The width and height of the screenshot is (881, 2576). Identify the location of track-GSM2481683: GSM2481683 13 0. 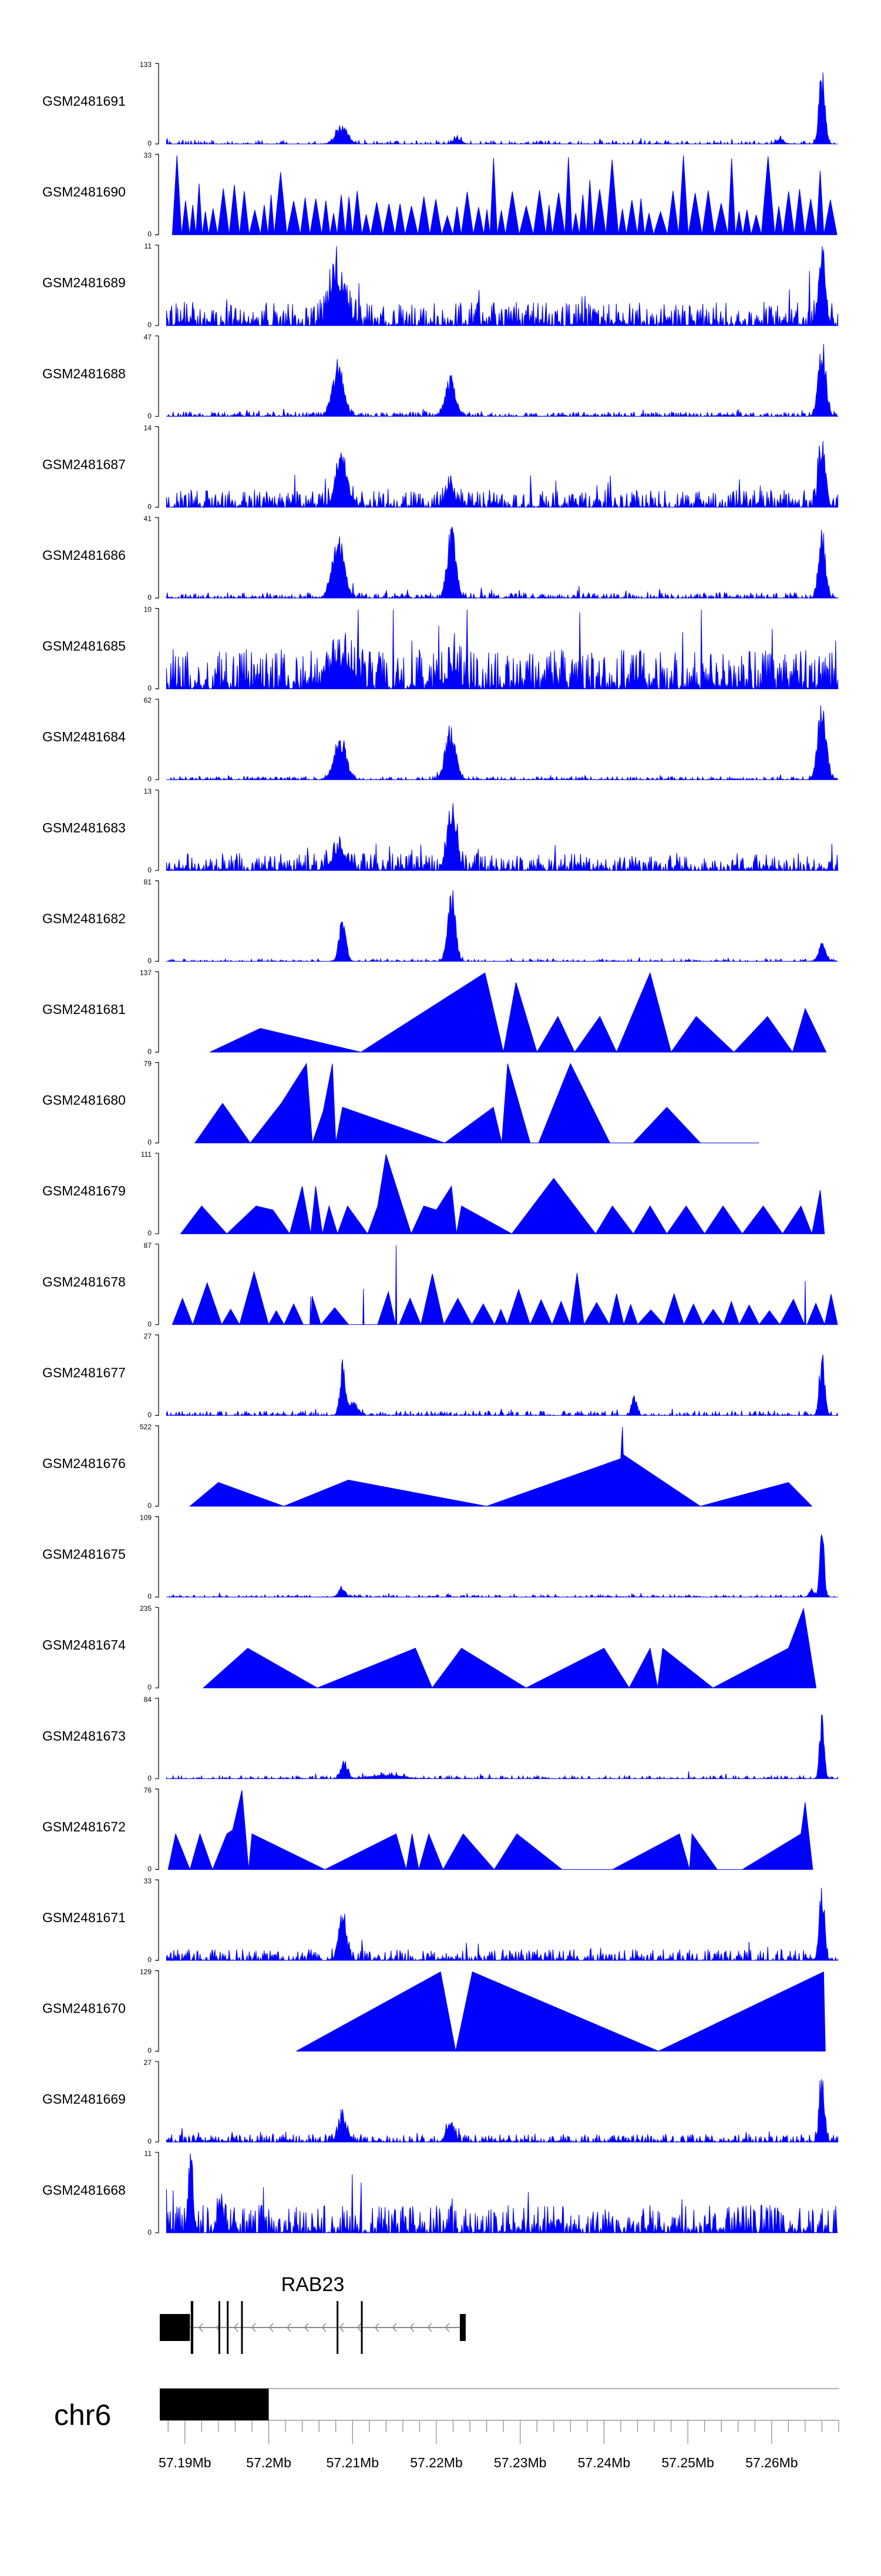
(441, 831).